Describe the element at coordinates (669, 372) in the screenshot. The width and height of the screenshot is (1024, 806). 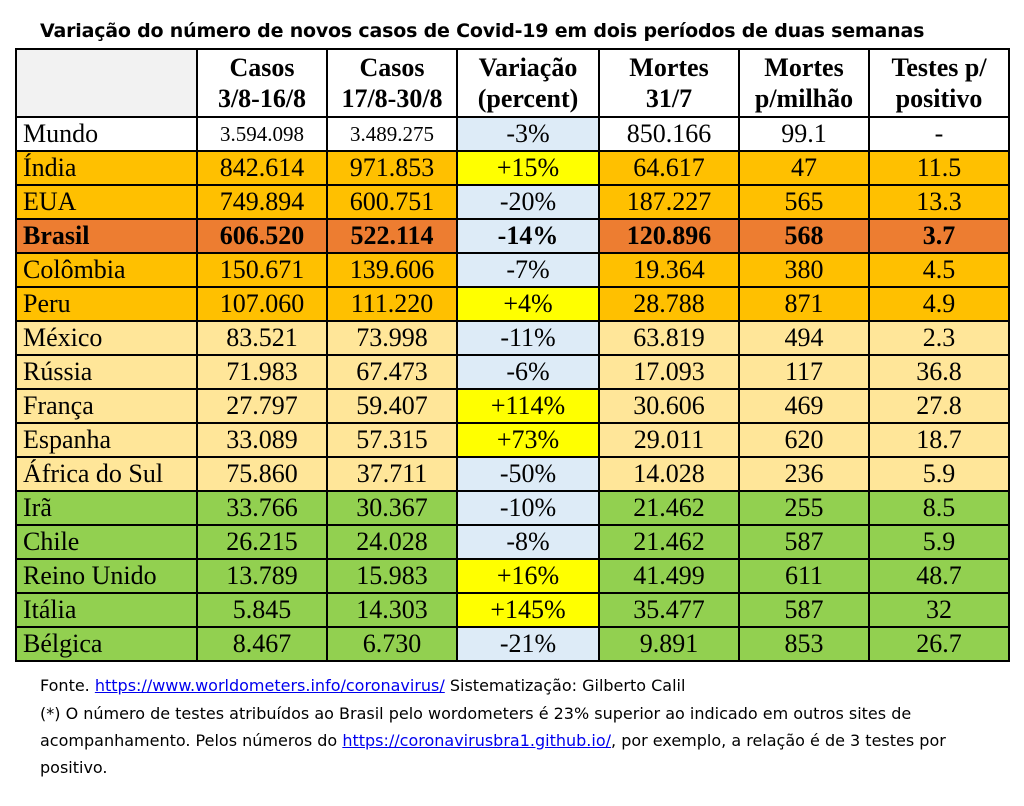
I see `deaths-cell: 17.093` at that location.